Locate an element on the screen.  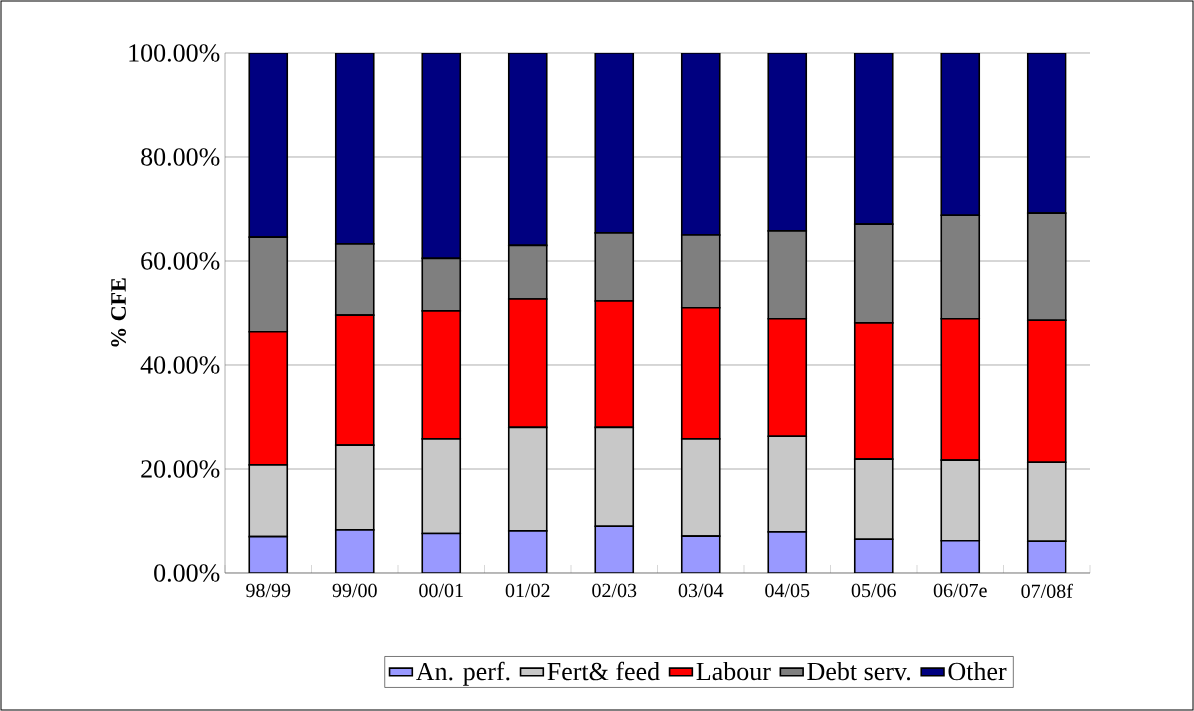
legend-label: Other is located at coordinates (977, 671).